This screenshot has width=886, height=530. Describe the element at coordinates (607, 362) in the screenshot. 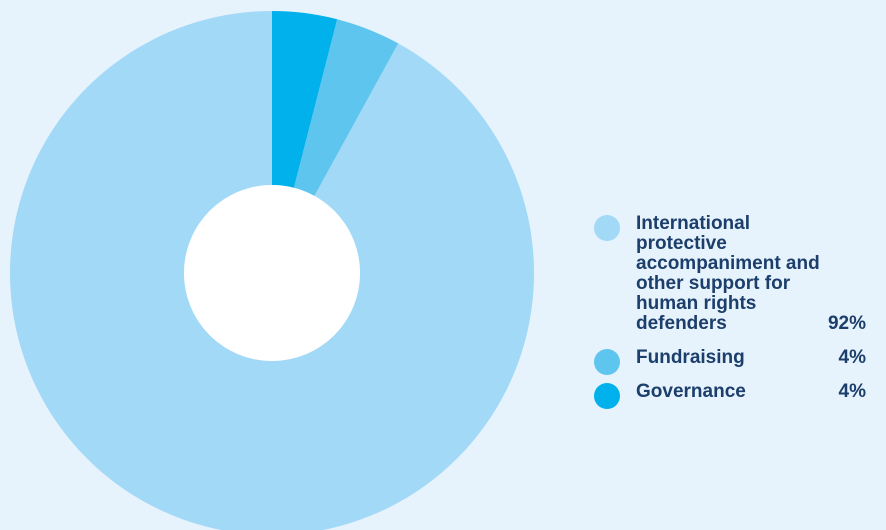

I see `legend-swatch-fundraising` at that location.